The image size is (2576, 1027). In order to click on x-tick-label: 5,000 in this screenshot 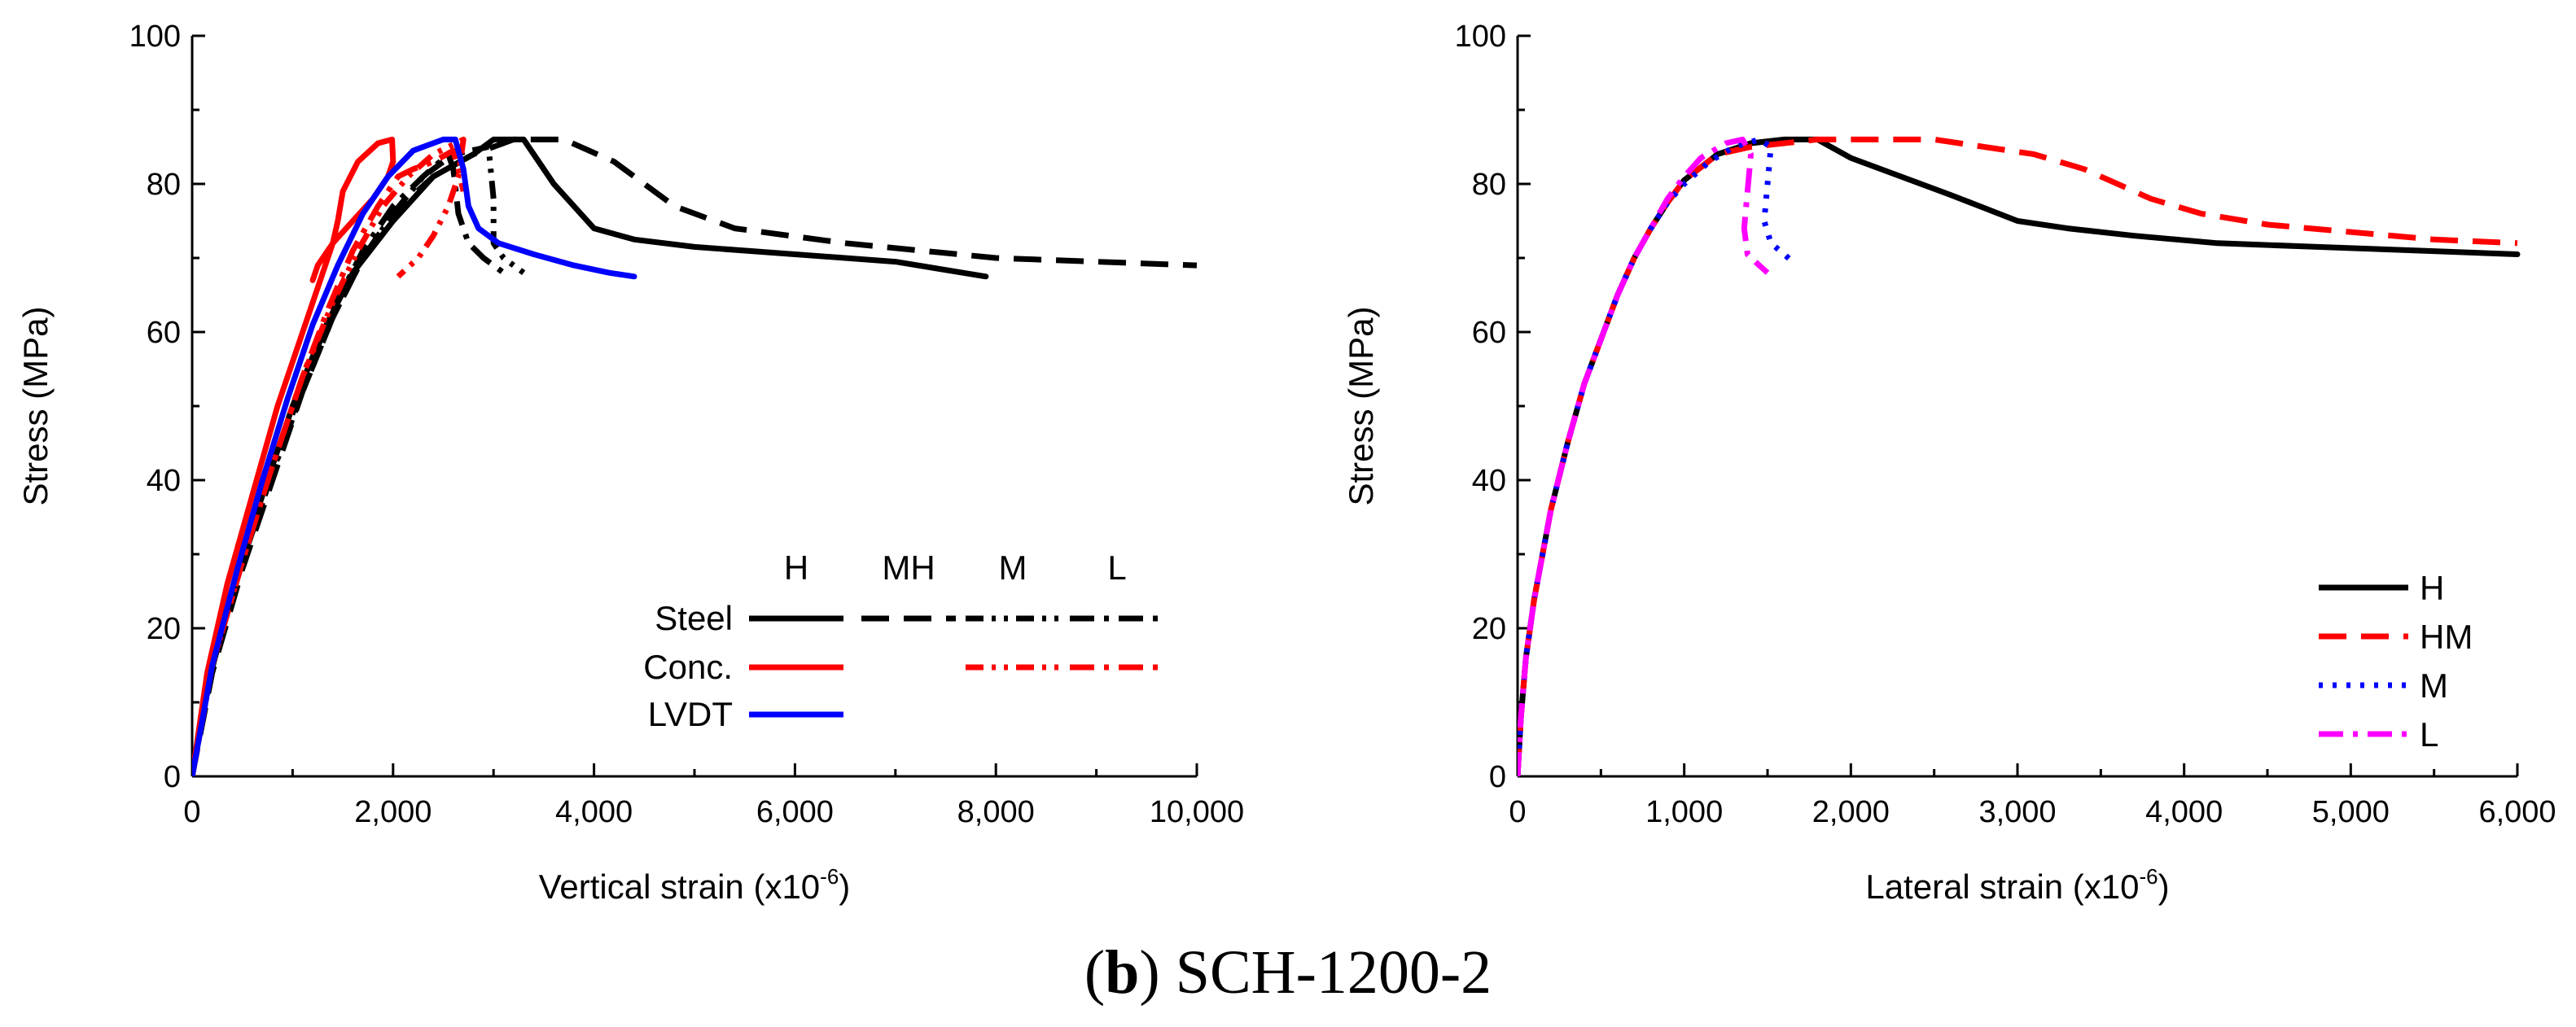, I will do `click(2351, 812)`.